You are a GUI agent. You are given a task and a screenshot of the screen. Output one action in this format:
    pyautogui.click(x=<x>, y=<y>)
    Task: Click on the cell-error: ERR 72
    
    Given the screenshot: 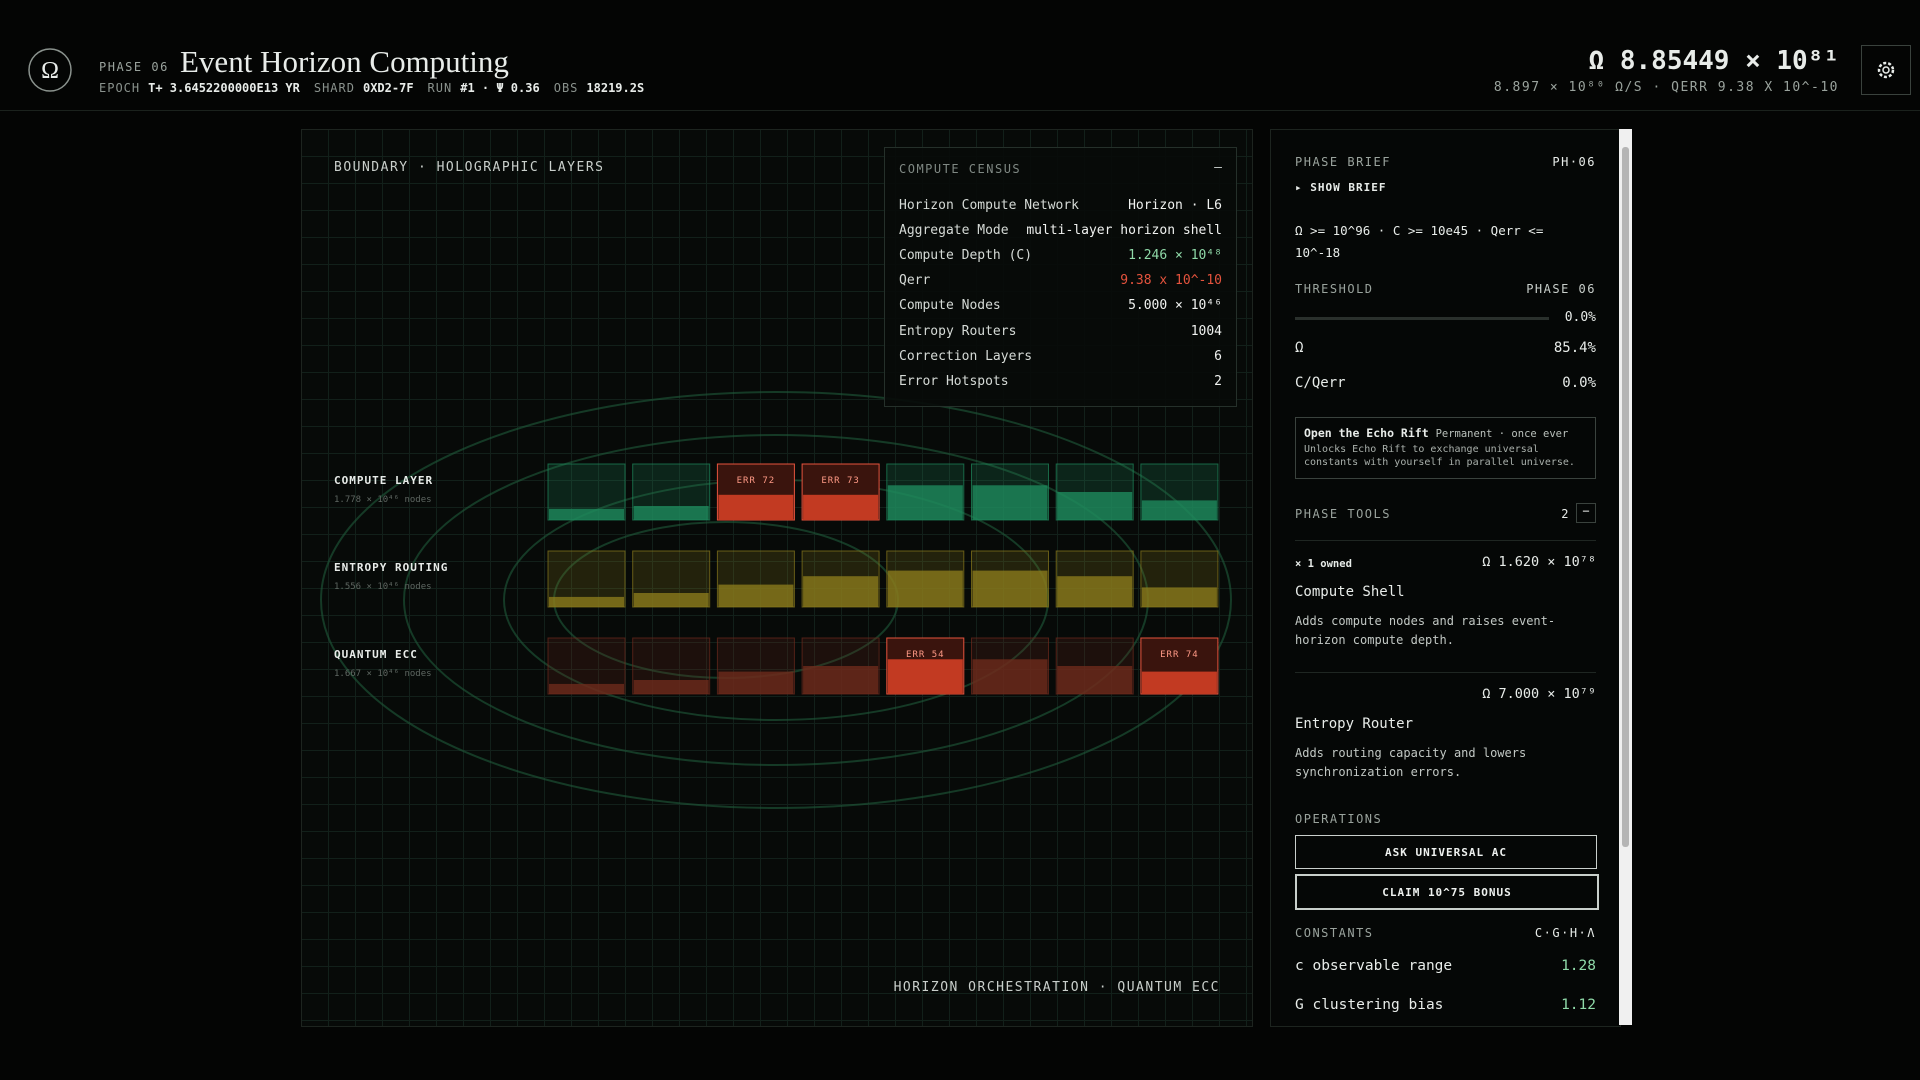 What is the action you would take?
    pyautogui.click(x=756, y=481)
    